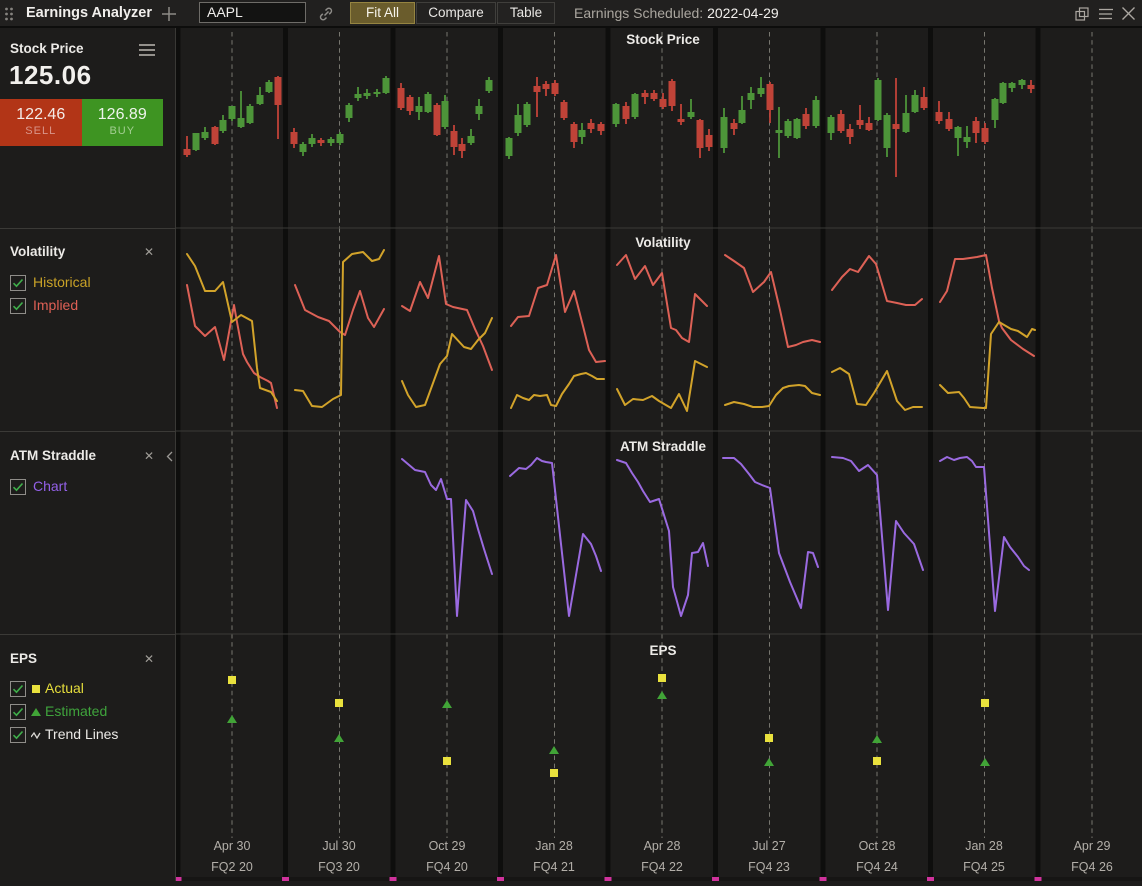  Describe the element at coordinates (232, 846) in the screenshot. I see `svg-text: Apr 30` at that location.